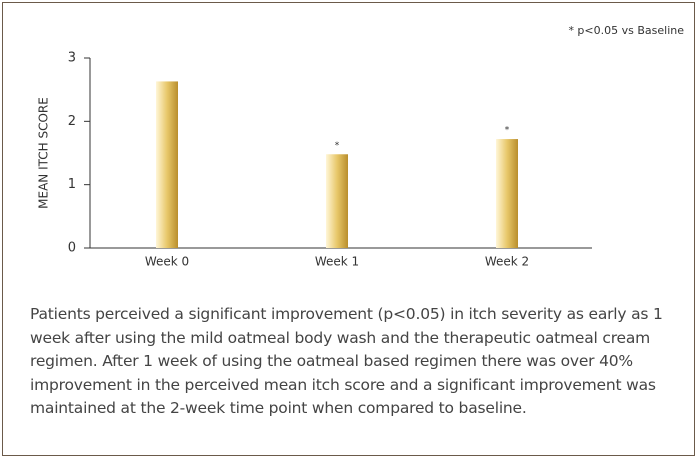  I want to click on x-tick-label: Week 1, so click(337, 262).